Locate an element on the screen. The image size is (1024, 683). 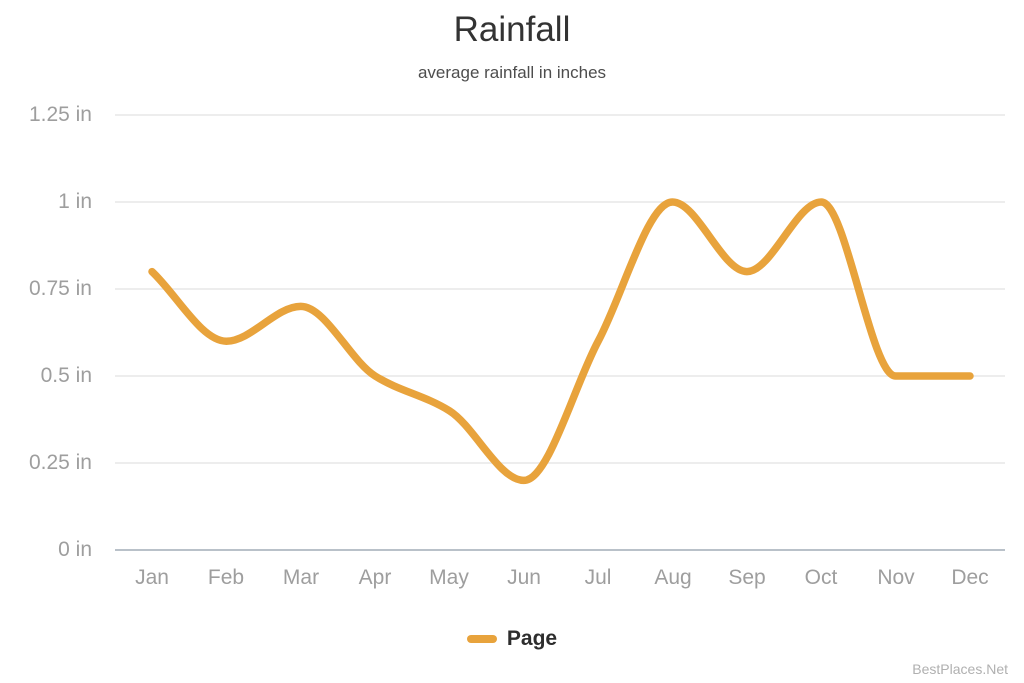
y-axis-label: 1.25 in is located at coordinates (60, 114).